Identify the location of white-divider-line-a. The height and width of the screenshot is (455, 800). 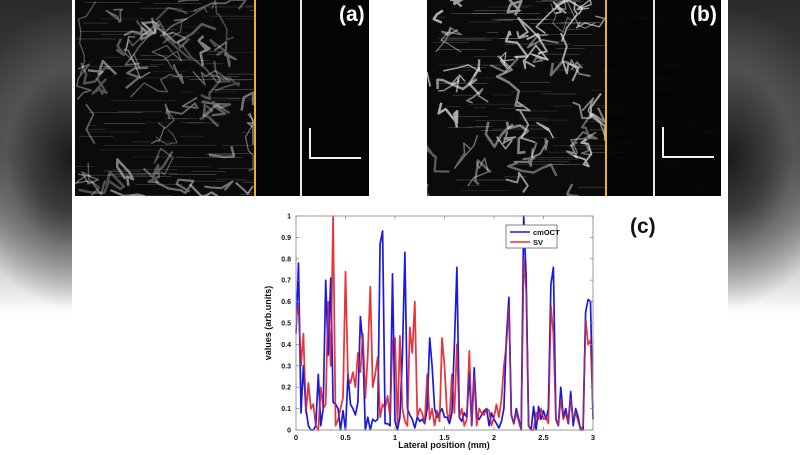
(301, 98).